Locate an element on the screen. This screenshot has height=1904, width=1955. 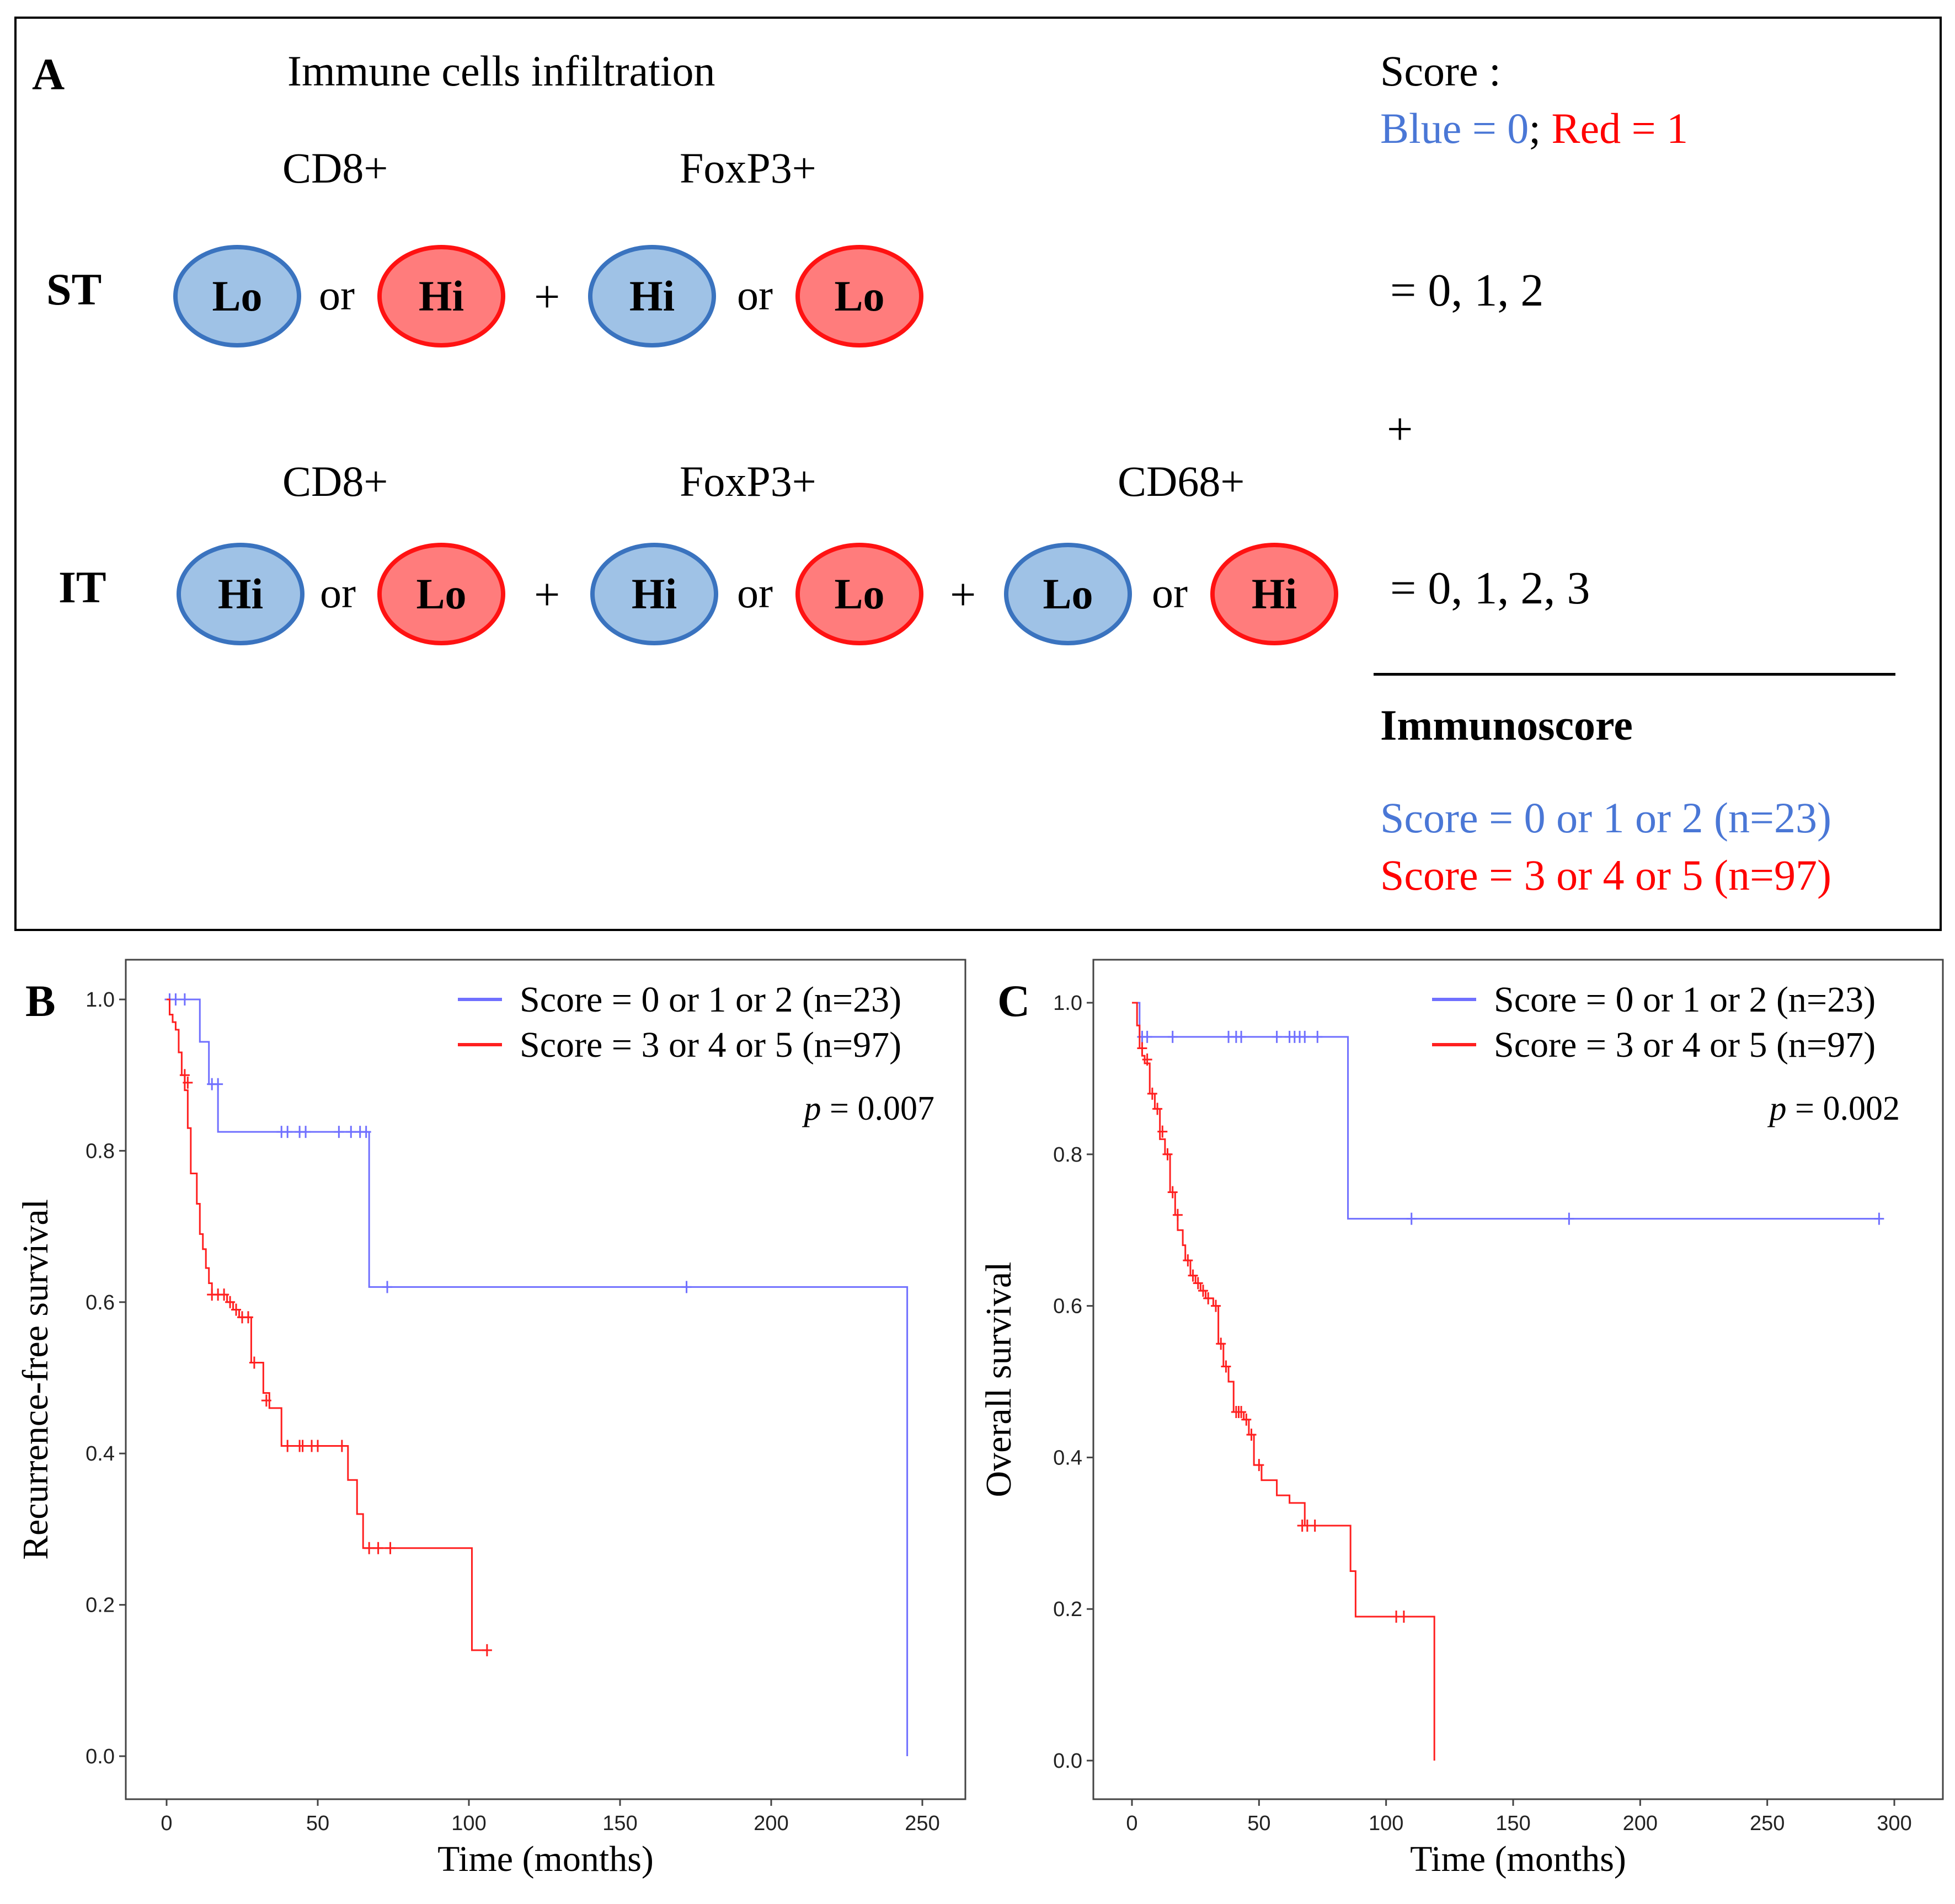
st-marker-cd8: CD8+ is located at coordinates (335, 168).